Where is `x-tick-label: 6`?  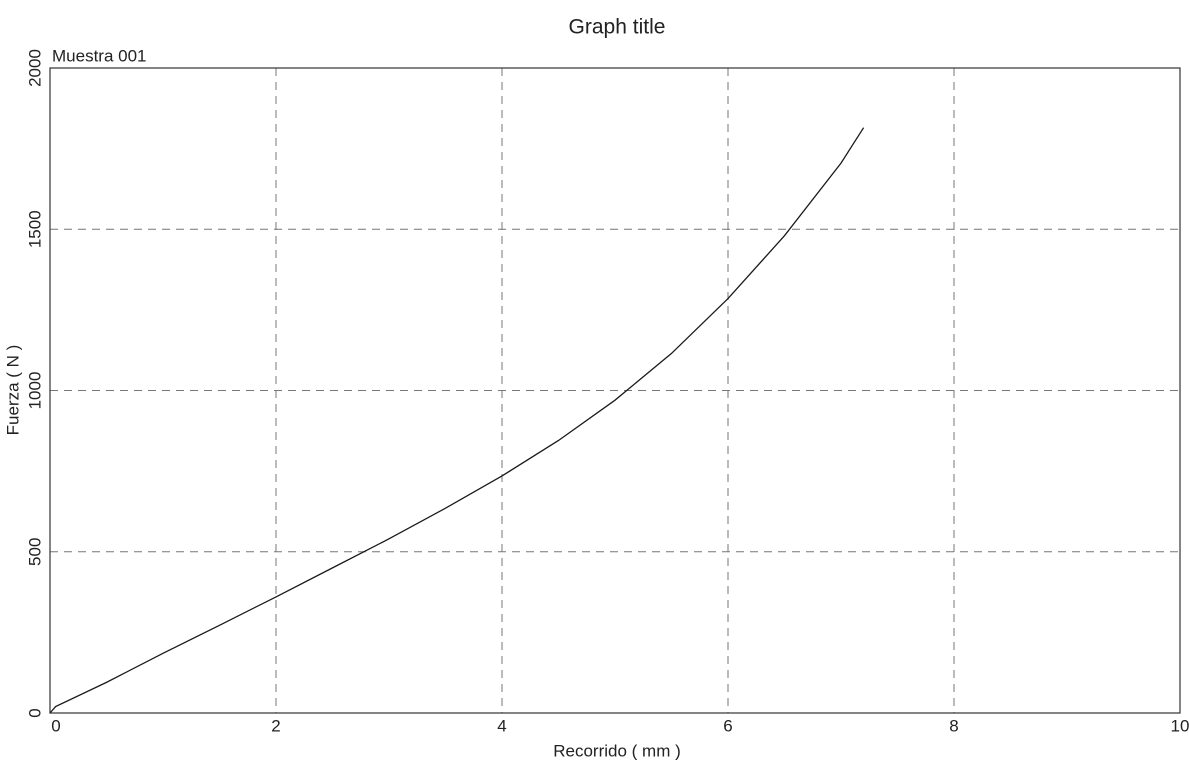 x-tick-label: 6 is located at coordinates (727, 725).